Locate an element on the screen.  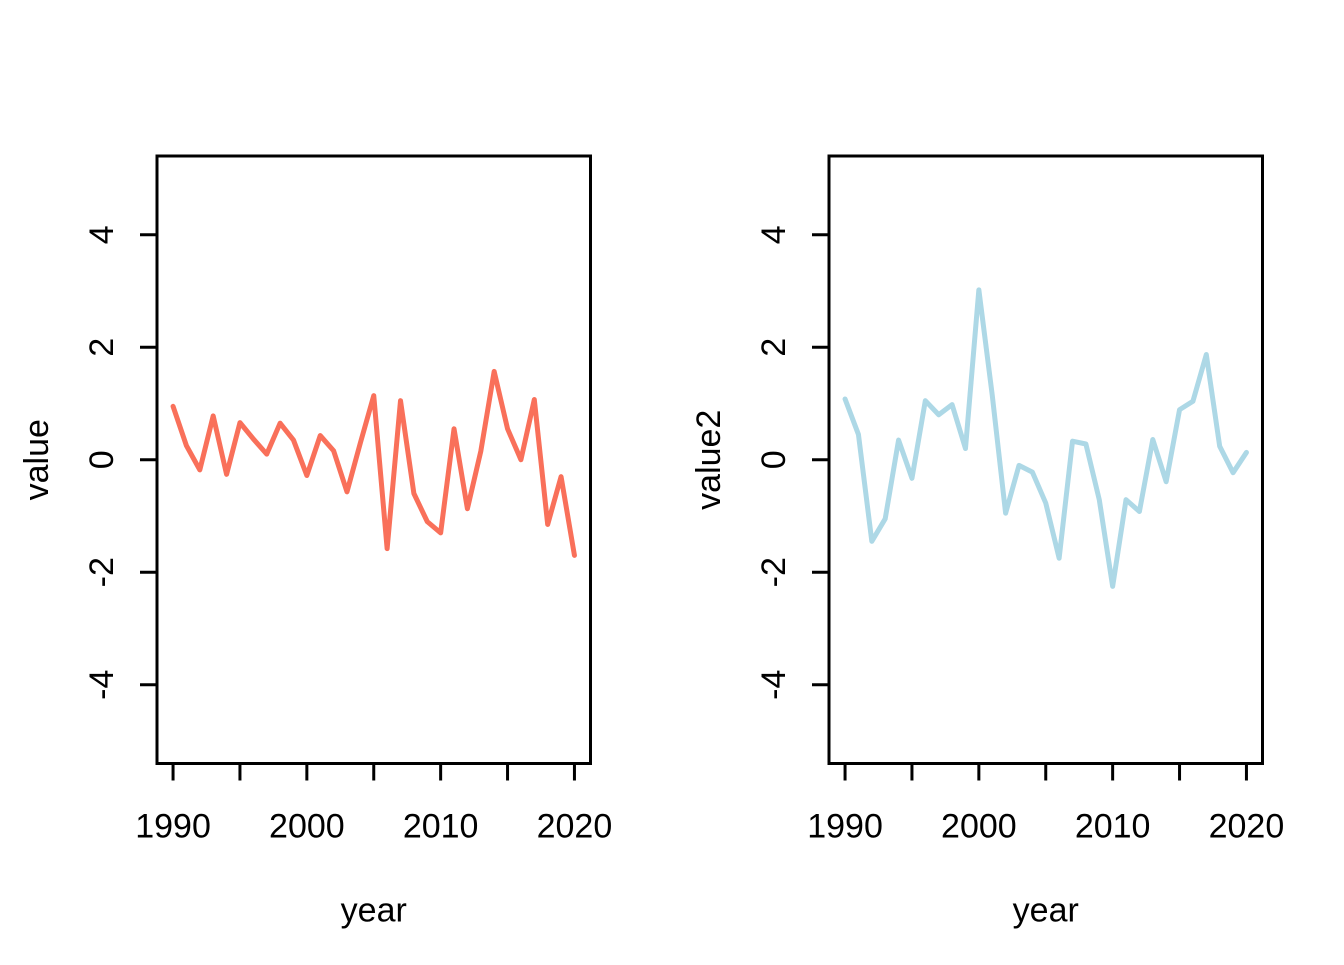
y-axis-label: value is located at coordinates (37, 459).